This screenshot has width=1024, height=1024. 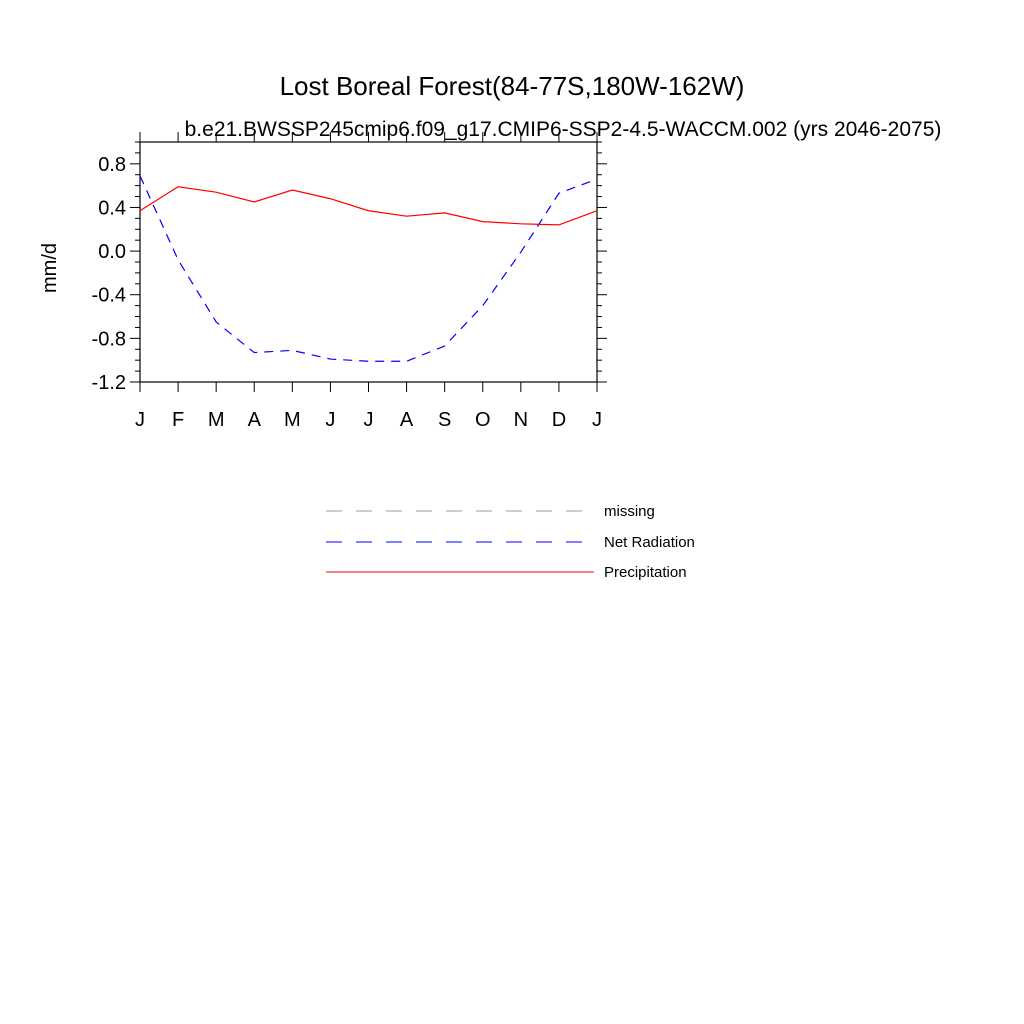 I want to click on y-tick-label: -1.2, so click(x=109, y=383).